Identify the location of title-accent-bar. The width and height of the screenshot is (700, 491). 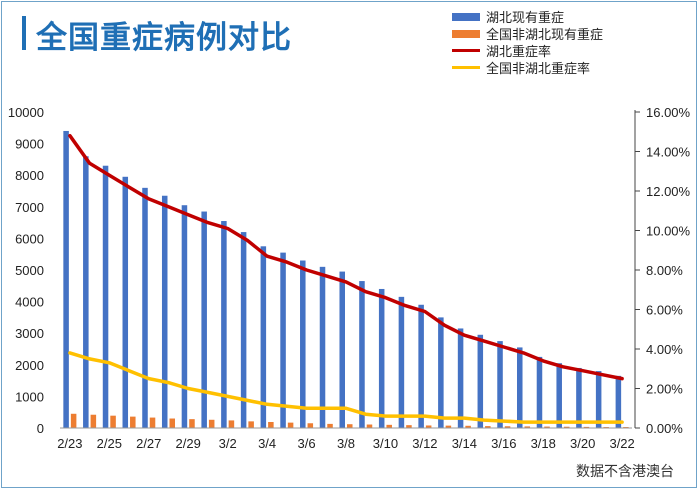
(24, 33).